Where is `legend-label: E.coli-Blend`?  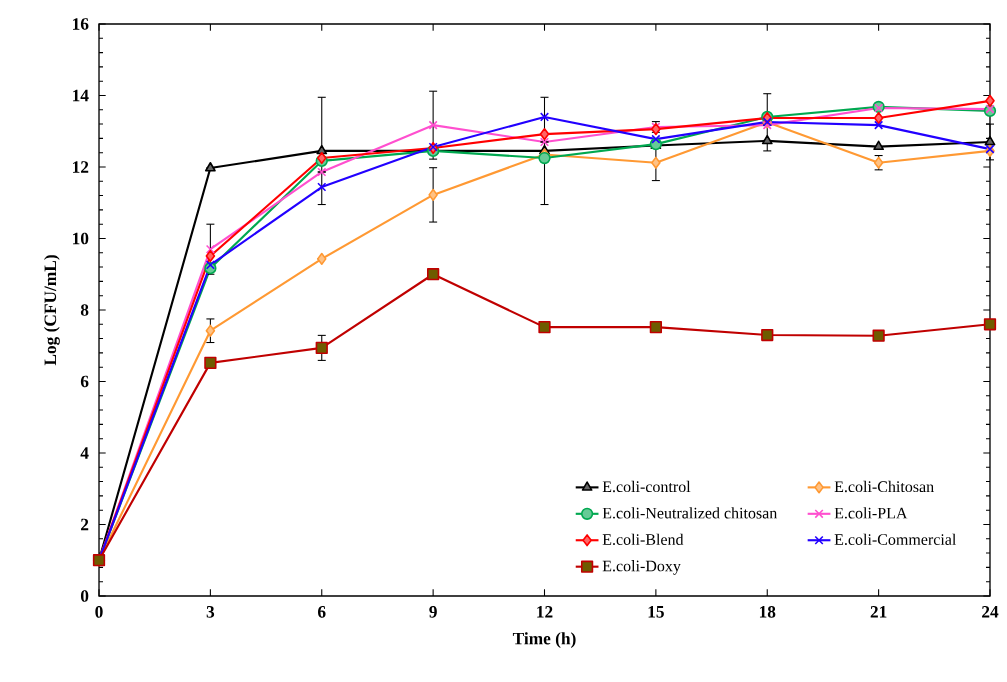 legend-label: E.coli-Blend is located at coordinates (643, 539).